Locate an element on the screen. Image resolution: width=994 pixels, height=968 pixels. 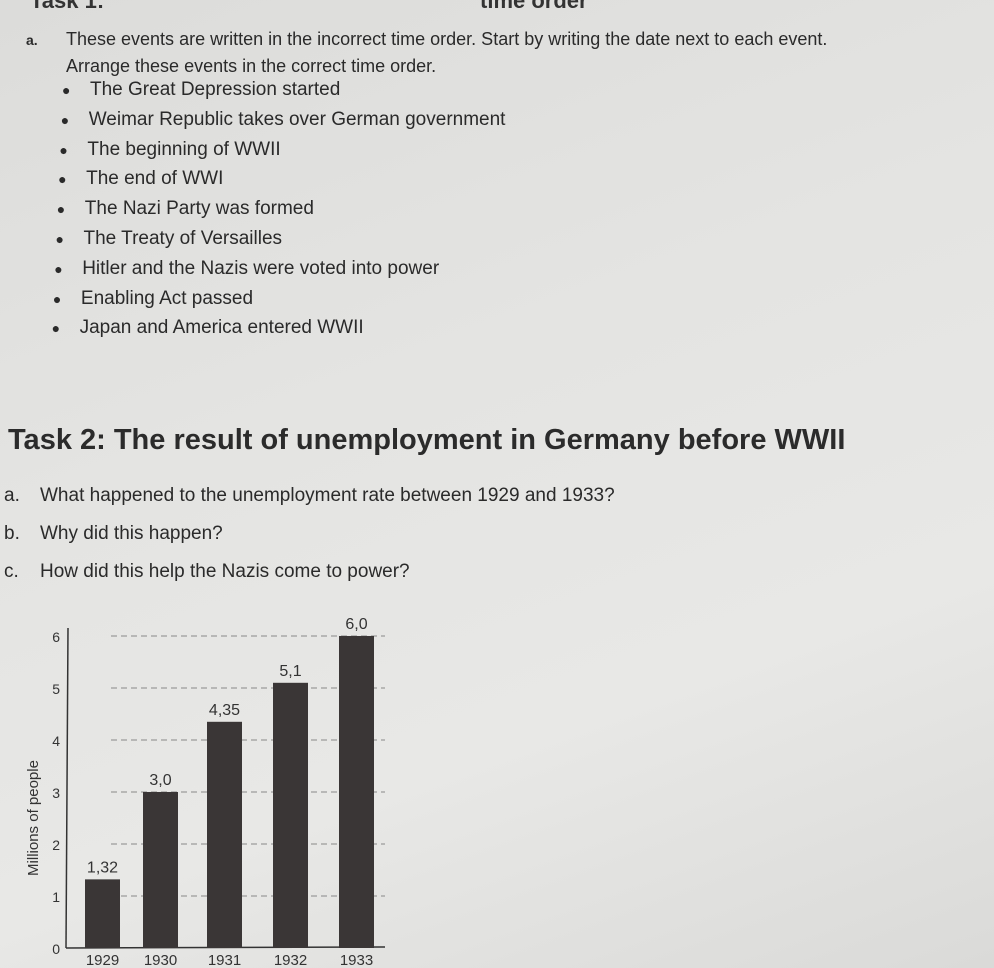
y-tick-label: 2 is located at coordinates (56, 845).